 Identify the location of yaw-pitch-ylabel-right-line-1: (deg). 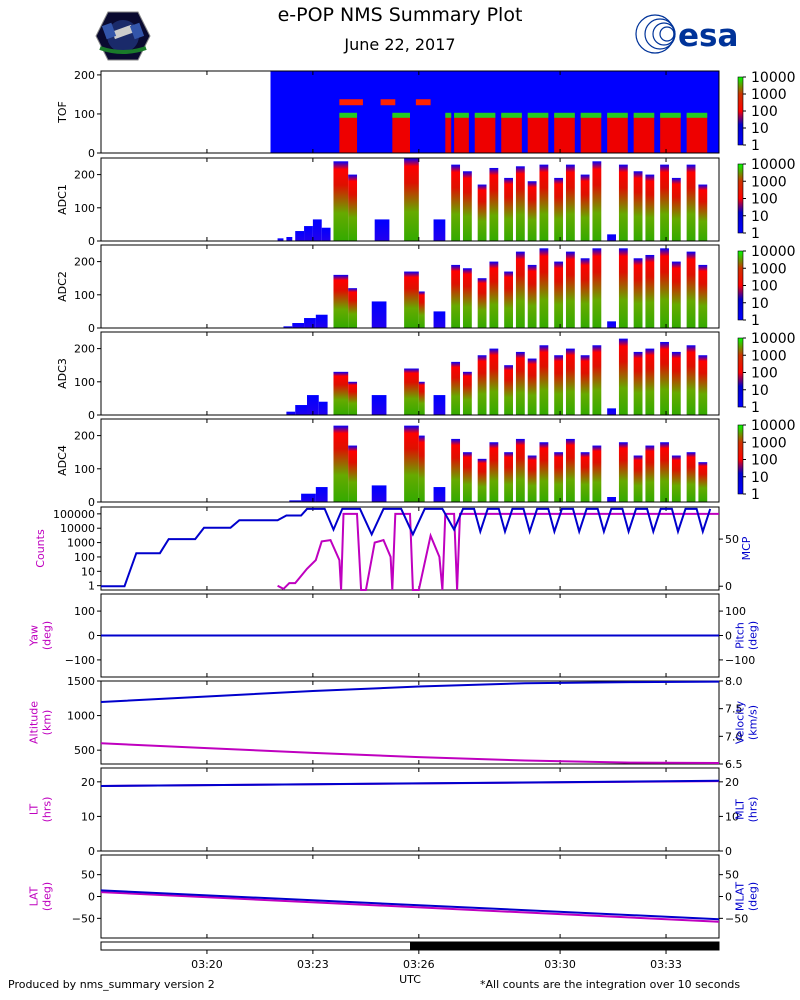
(753, 635).